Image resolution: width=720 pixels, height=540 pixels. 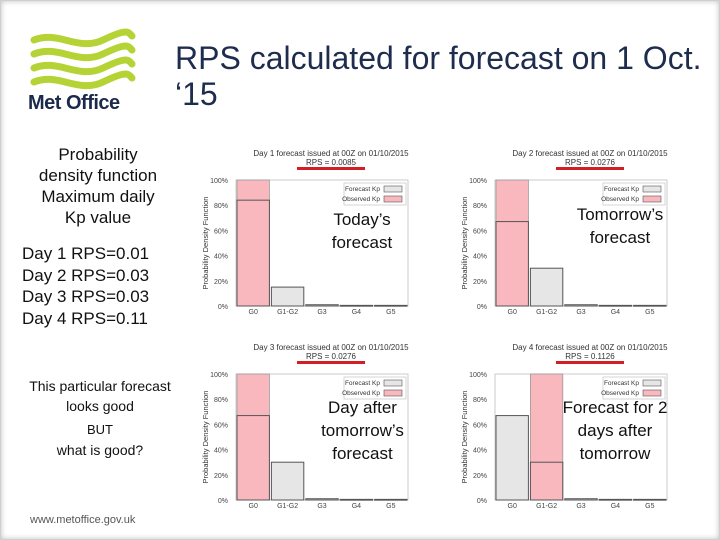 I want to click on rps-item: Day 4 RPS=0.11, so click(x=85, y=318).